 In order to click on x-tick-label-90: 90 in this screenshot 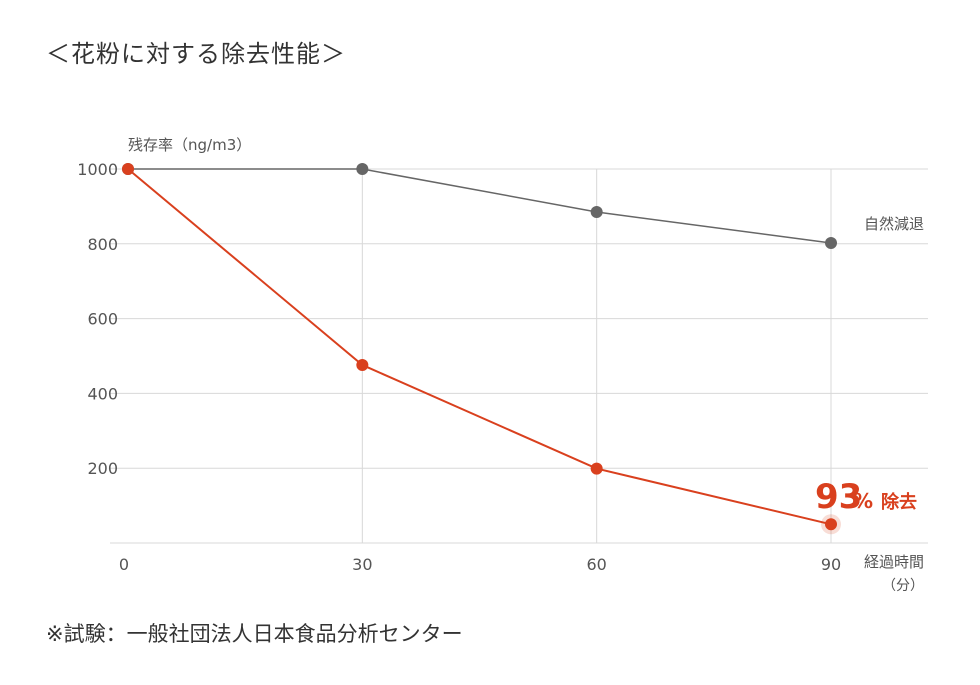, I will do `click(831, 564)`.